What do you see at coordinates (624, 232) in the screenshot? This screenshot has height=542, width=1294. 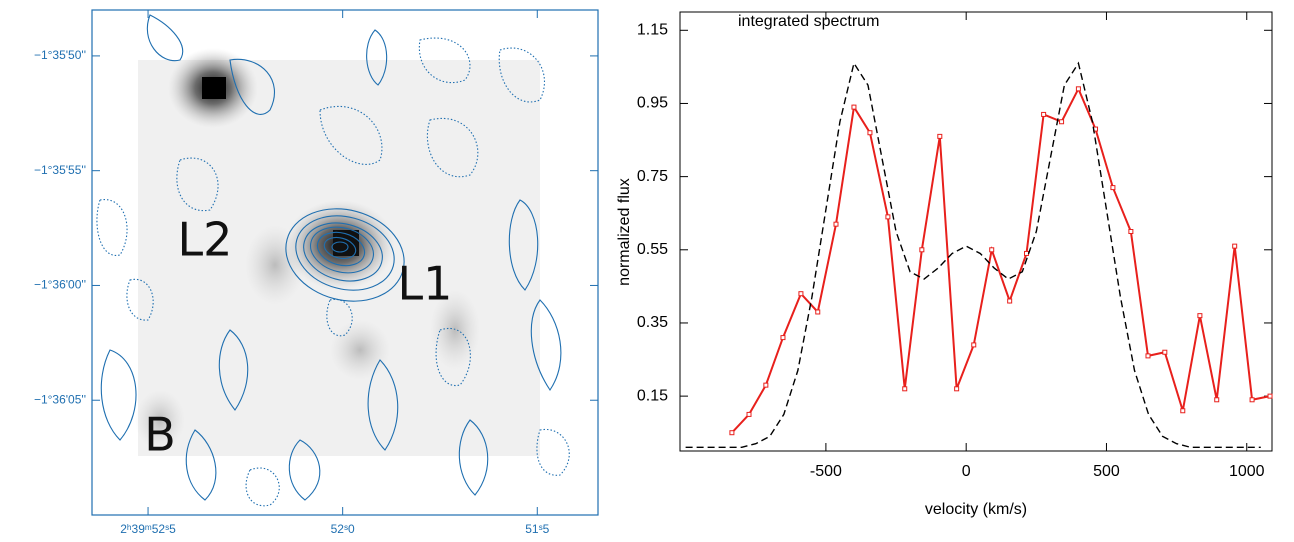 I see `y-axis-label: normalized flux` at bounding box center [624, 232].